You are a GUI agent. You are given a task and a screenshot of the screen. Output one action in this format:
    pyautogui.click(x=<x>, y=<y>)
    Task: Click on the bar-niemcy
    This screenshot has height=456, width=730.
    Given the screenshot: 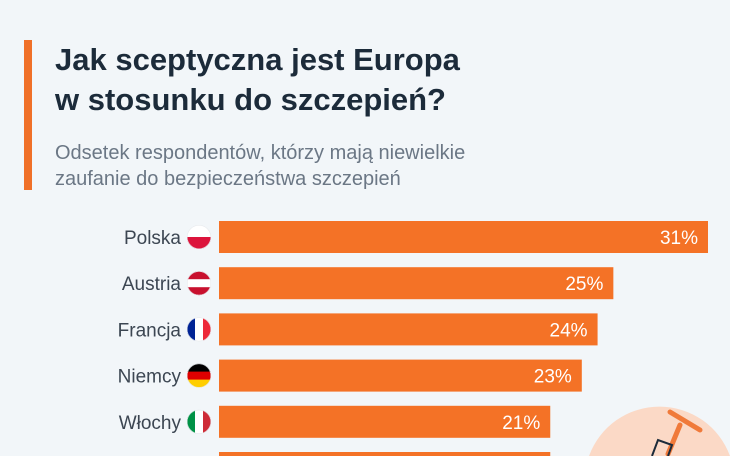 What is the action you would take?
    pyautogui.click(x=400, y=375)
    